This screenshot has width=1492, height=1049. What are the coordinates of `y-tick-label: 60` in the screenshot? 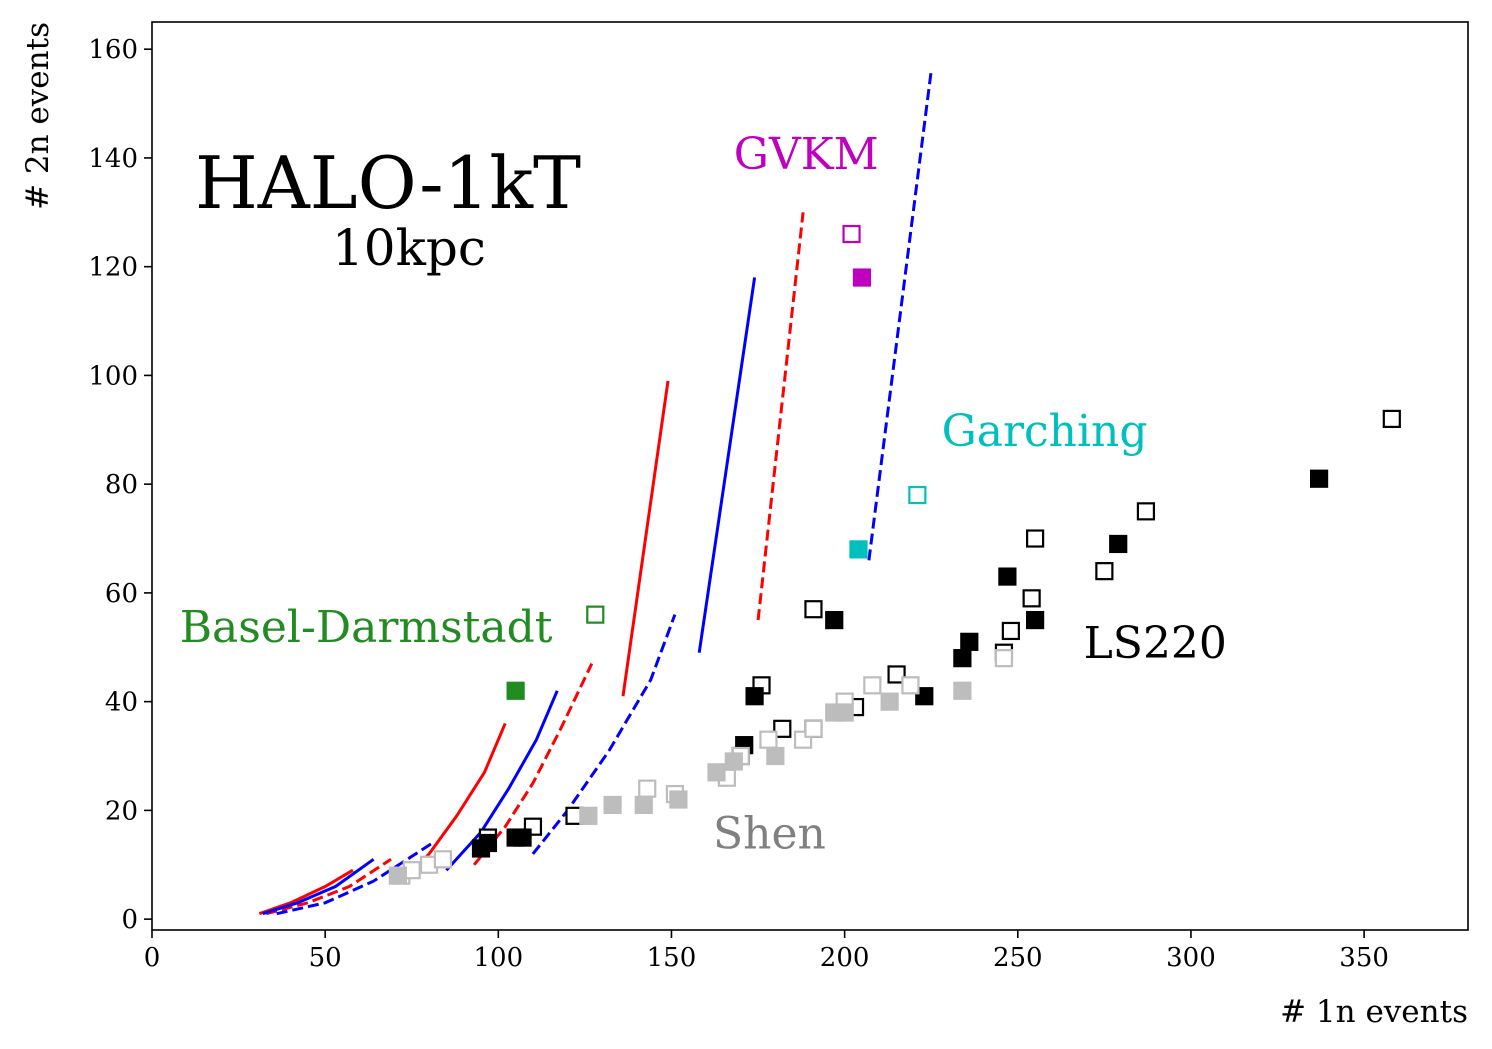 It's located at (121, 594).